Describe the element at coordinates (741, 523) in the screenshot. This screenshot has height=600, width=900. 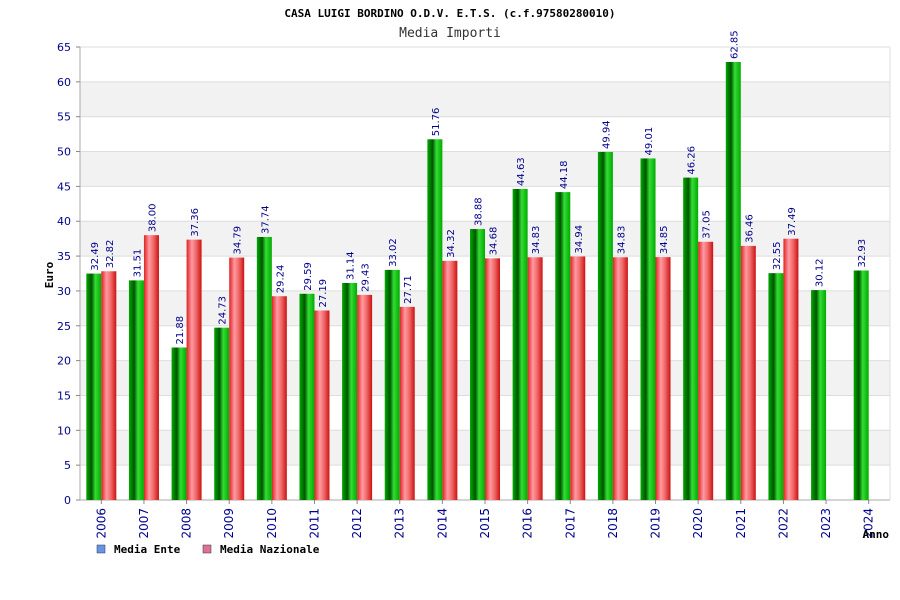
I see `x-tick-label: 2021` at that location.